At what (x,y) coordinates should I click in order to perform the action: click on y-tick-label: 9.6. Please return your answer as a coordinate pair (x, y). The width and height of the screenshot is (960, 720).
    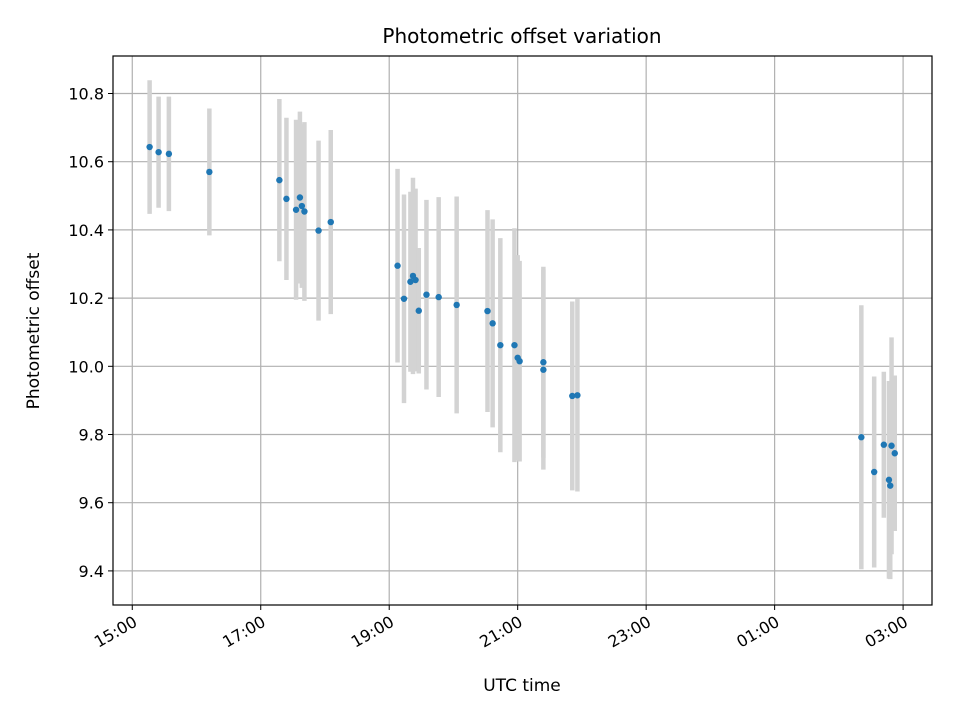
    Looking at the image, I should click on (91, 503).